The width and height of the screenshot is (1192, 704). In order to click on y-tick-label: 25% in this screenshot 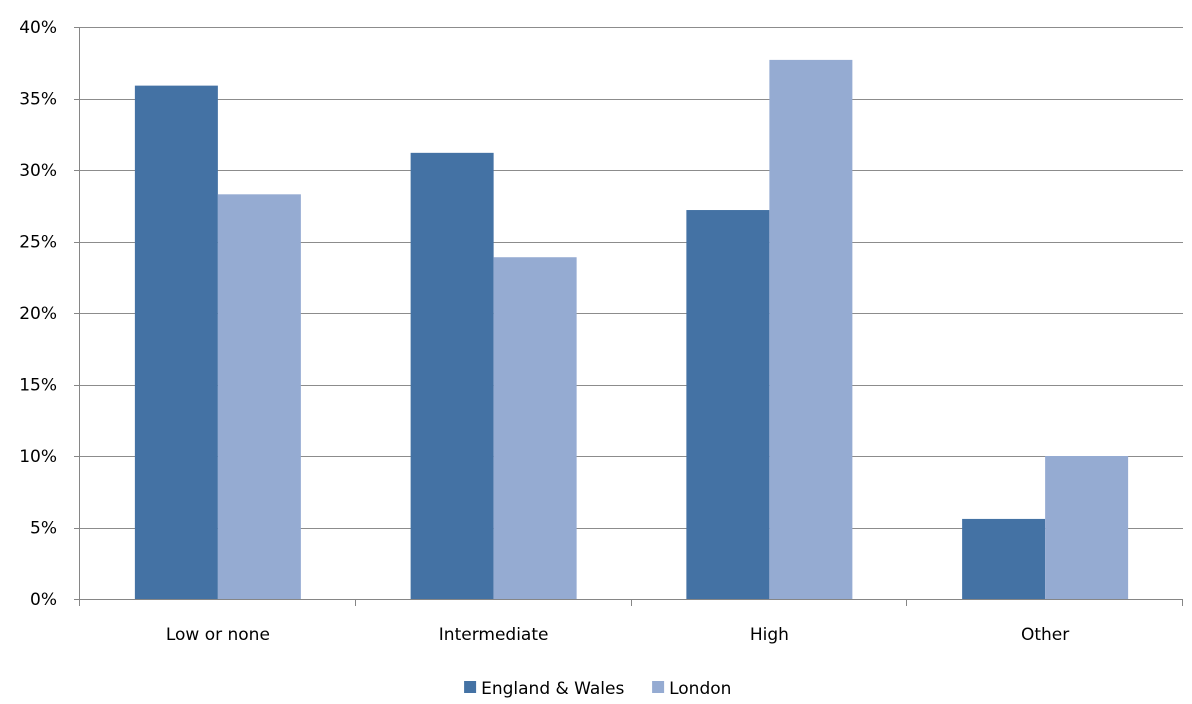, I will do `click(38, 243)`.